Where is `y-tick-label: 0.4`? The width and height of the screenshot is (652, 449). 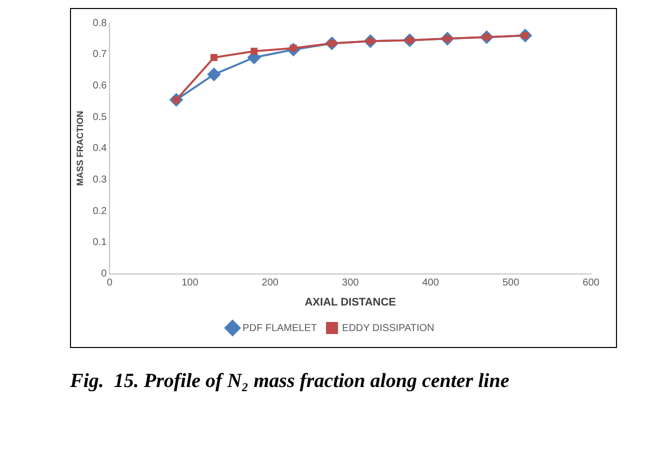
y-tick-label: 0.4 is located at coordinates (100, 148).